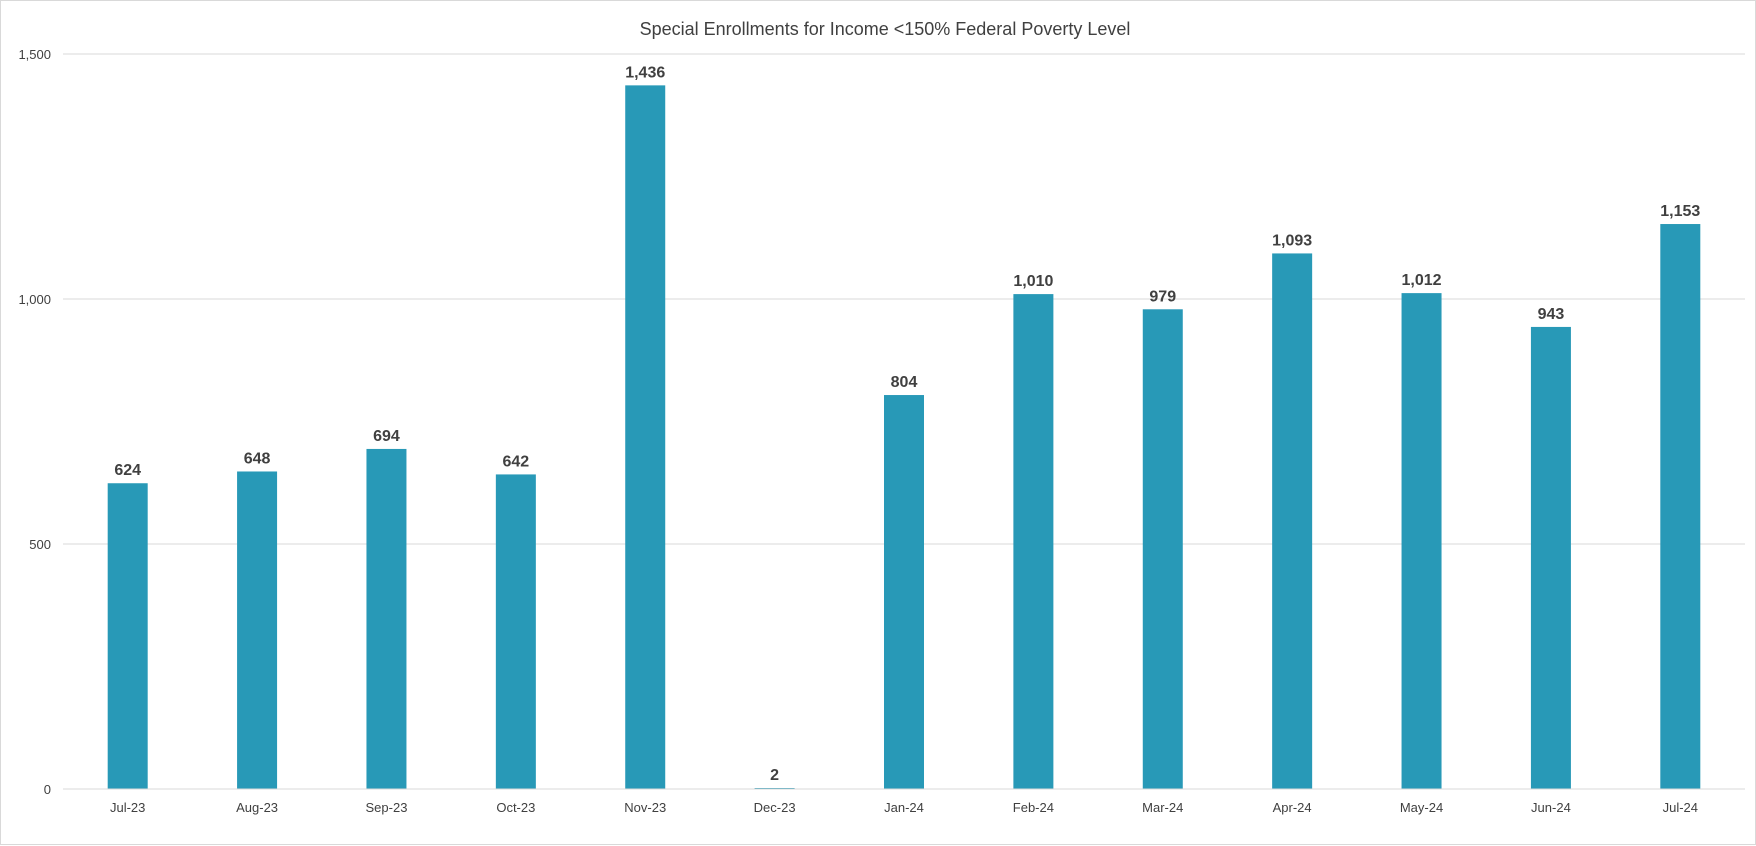  What do you see at coordinates (775, 807) in the screenshot?
I see `x-tick-label: Dec-23` at bounding box center [775, 807].